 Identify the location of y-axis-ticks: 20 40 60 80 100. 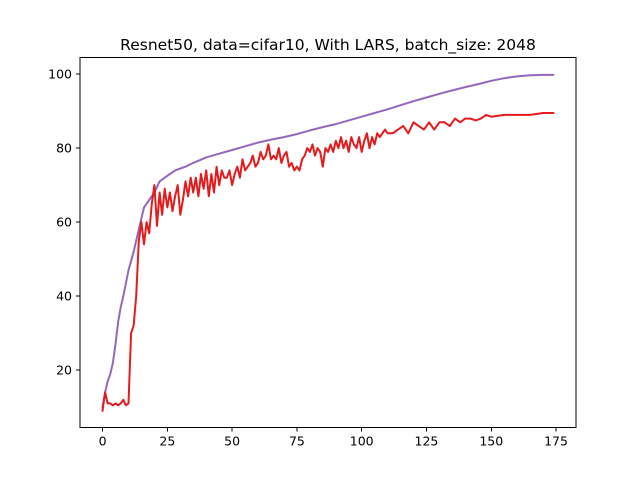
(64, 222).